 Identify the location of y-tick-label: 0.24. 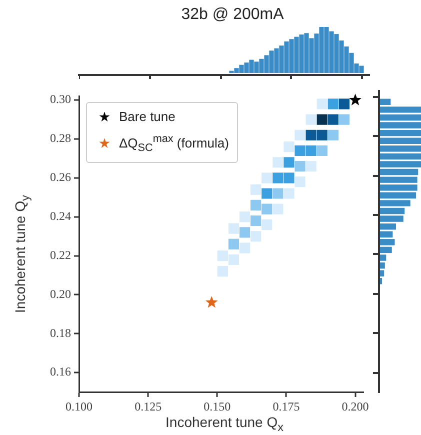
(60, 216).